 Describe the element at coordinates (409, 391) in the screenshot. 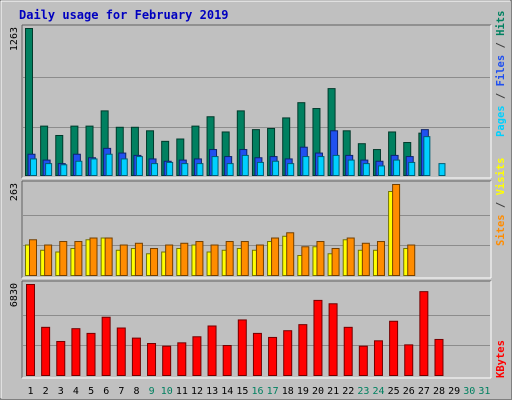

I see `x-tick-label: 26` at that location.